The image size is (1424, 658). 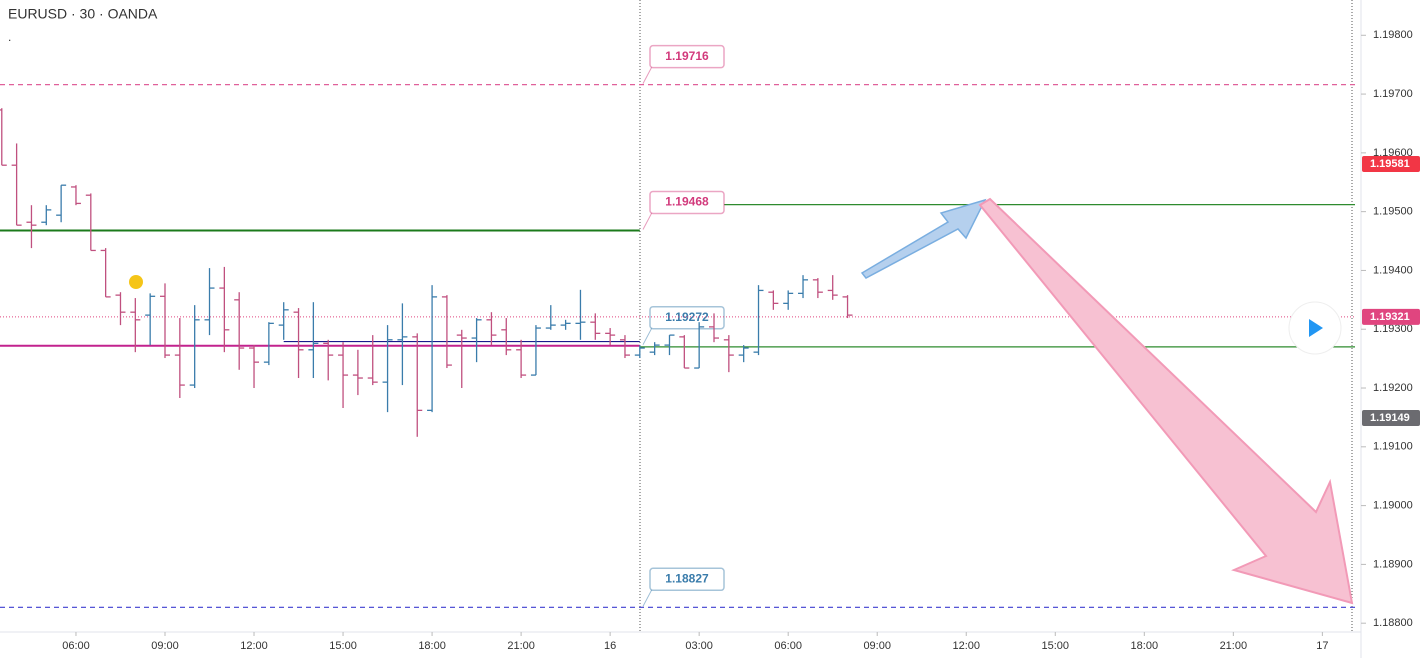 I want to click on y-tick-label: 1.19700, so click(x=1393, y=94).